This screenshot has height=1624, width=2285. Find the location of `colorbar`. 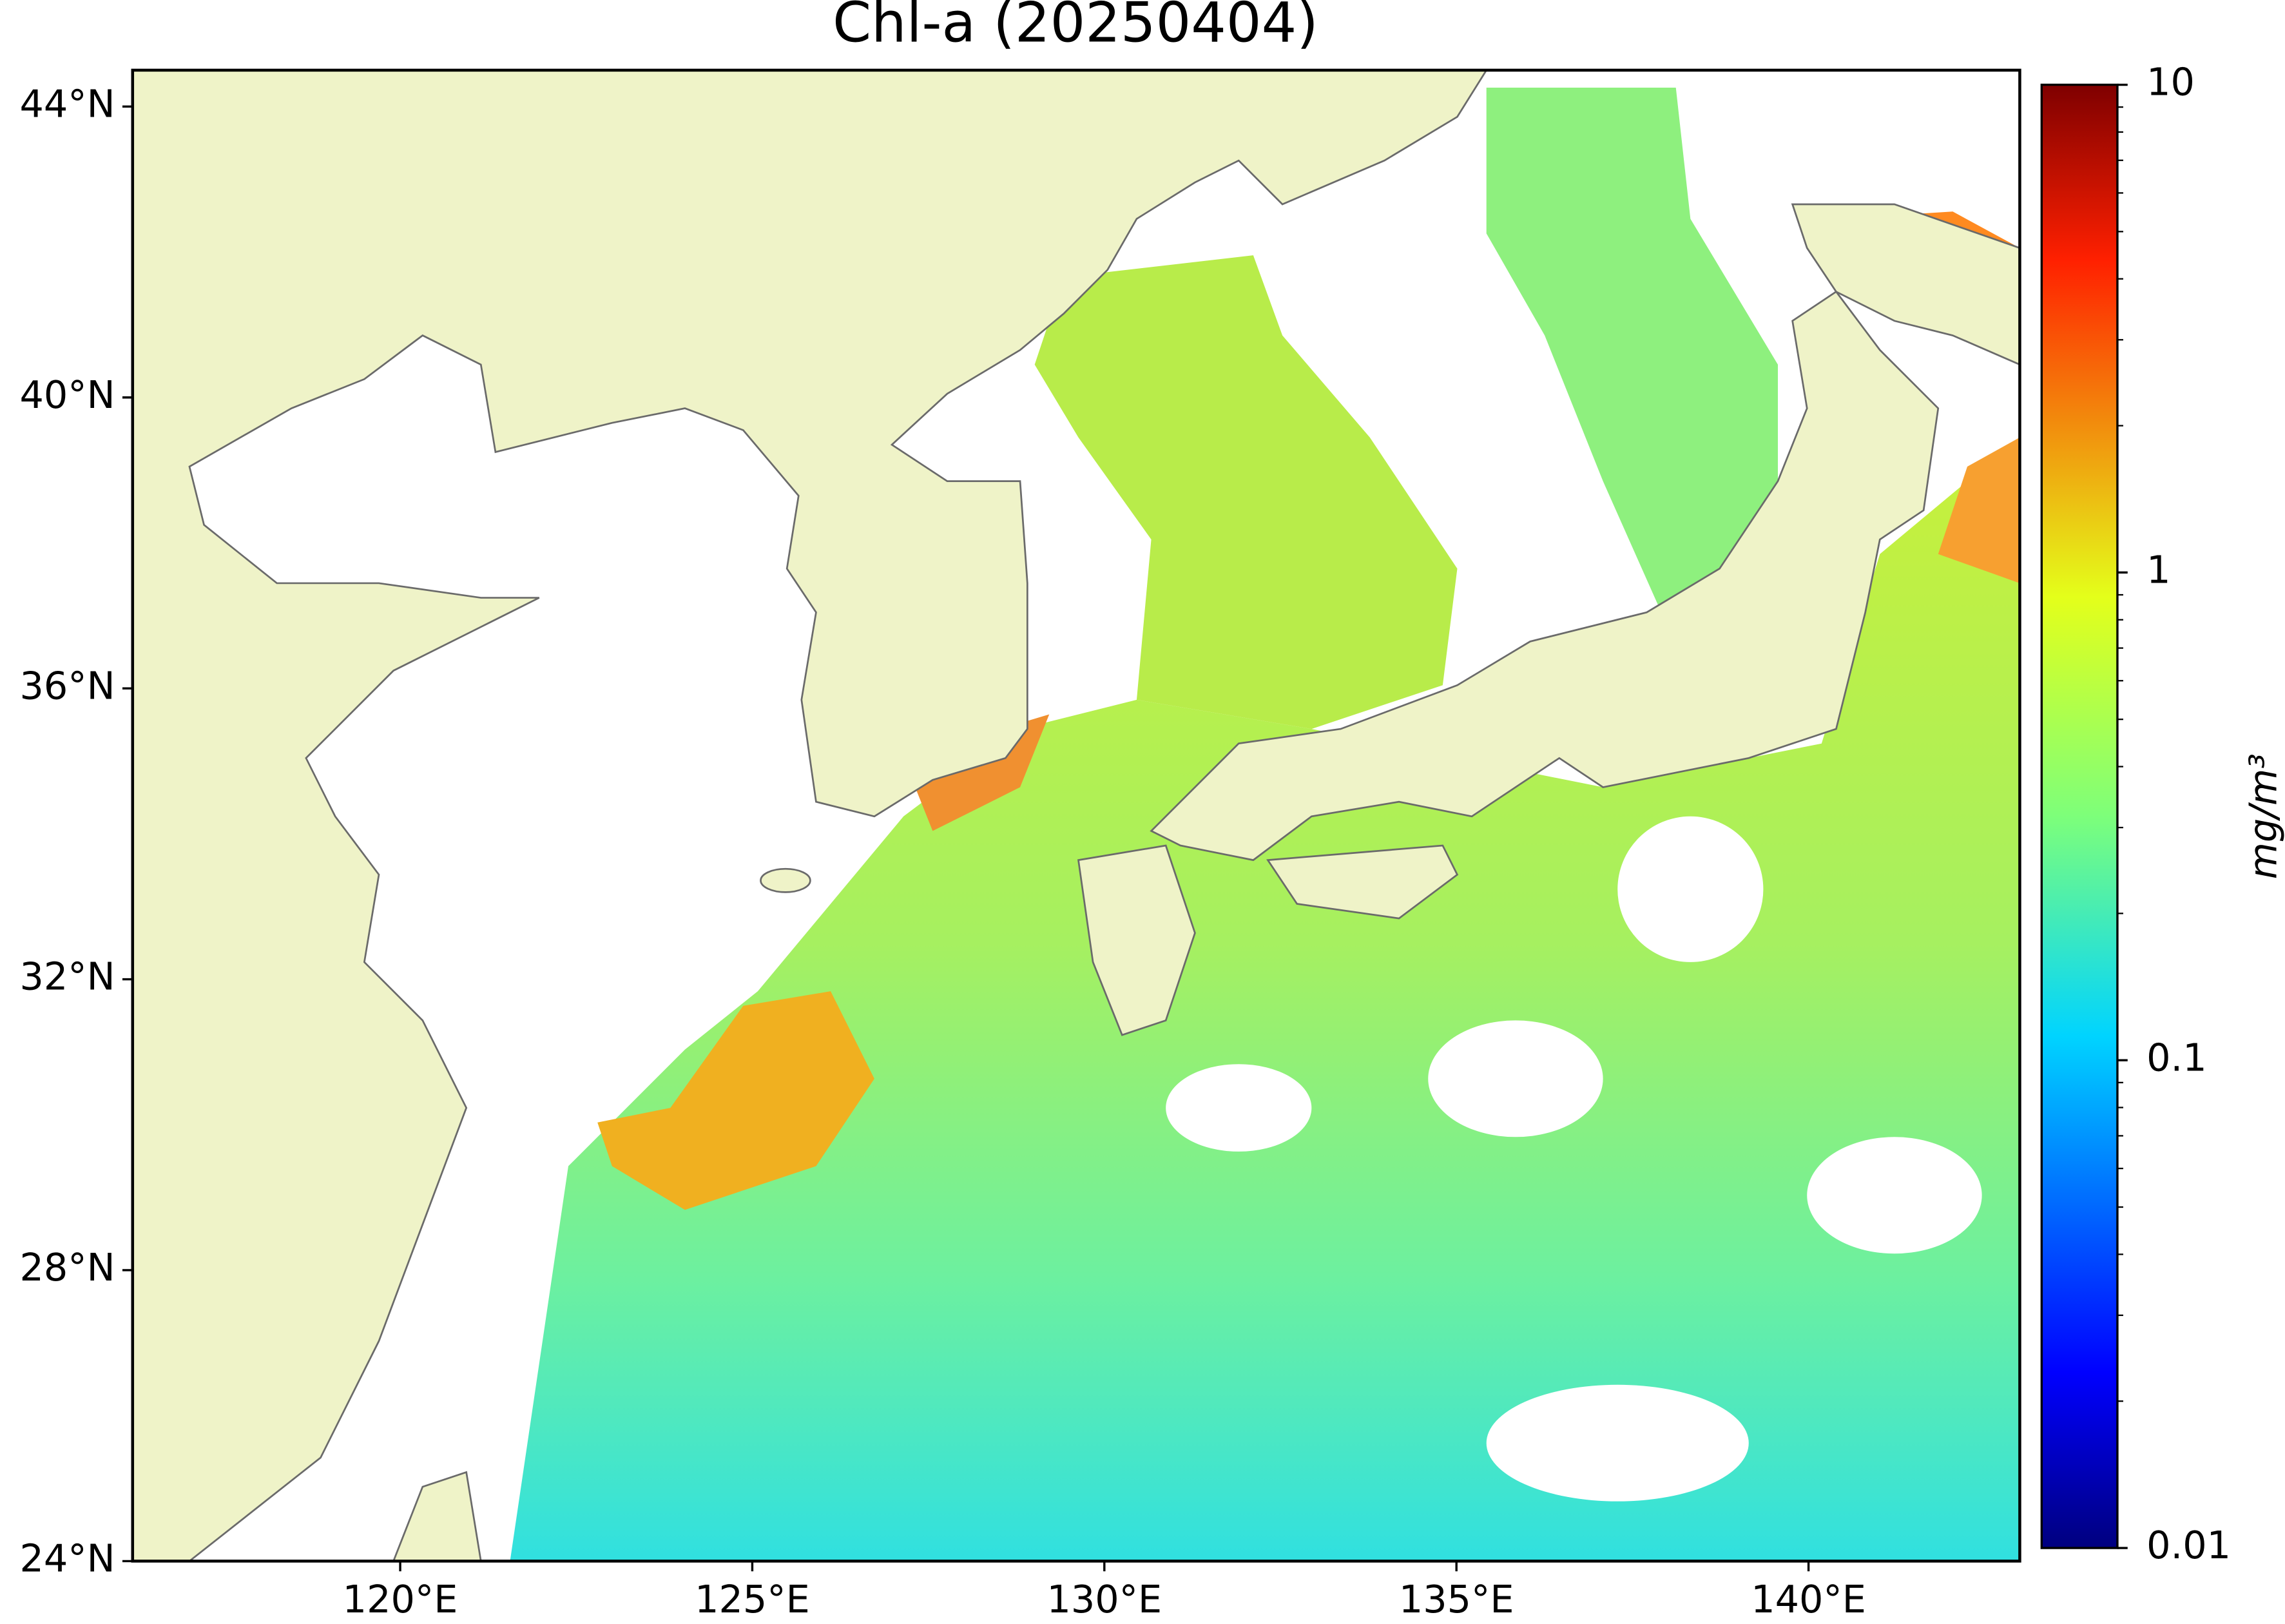

colorbar is located at coordinates (2079, 816).